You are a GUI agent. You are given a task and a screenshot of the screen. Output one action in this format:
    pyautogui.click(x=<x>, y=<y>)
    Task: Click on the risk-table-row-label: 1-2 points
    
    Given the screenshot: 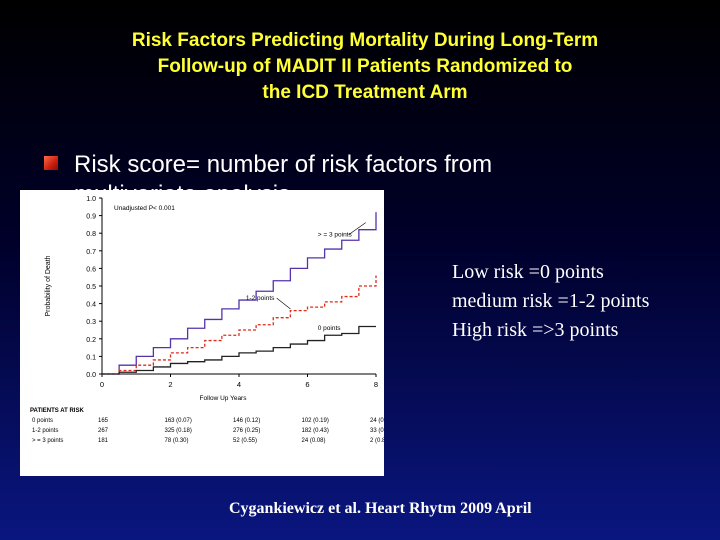 What is the action you would take?
    pyautogui.click(x=45, y=431)
    